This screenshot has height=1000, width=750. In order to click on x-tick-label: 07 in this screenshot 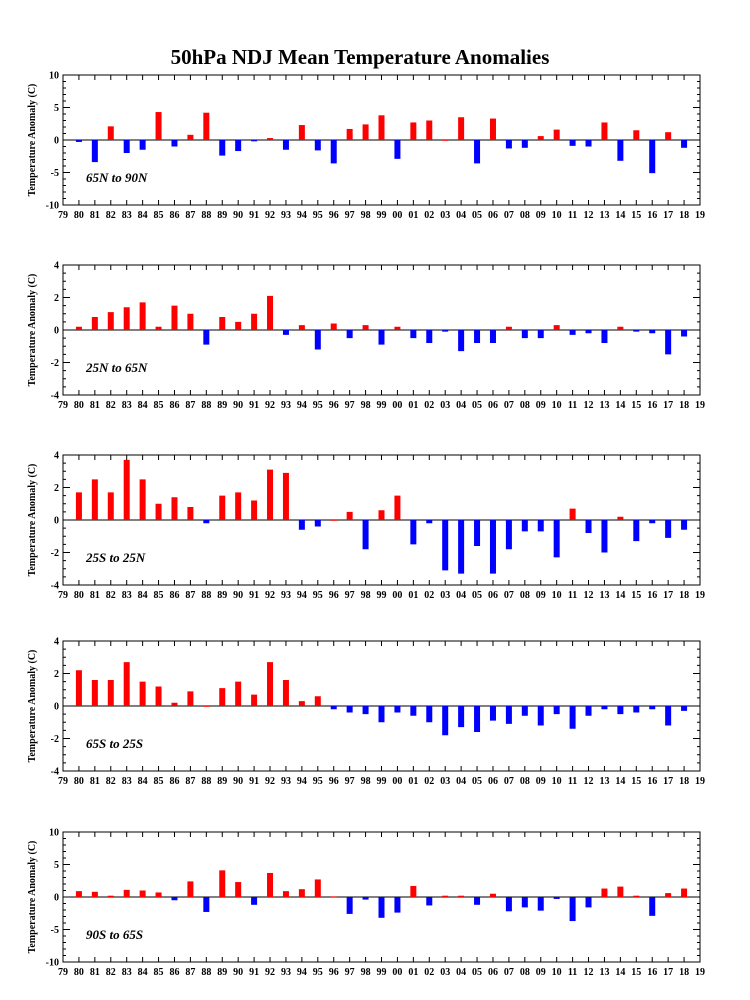, I will do `click(509, 781)`.